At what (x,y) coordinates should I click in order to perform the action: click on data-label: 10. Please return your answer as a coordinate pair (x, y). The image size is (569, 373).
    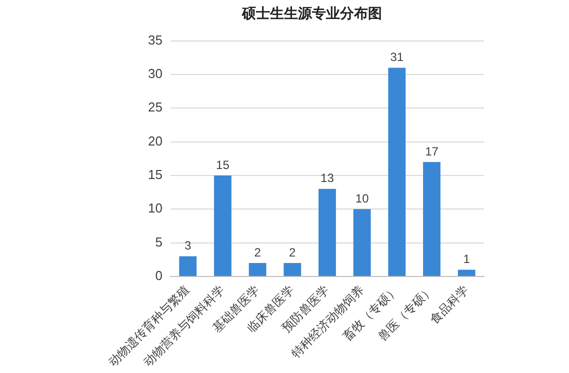
    Looking at the image, I should click on (362, 198).